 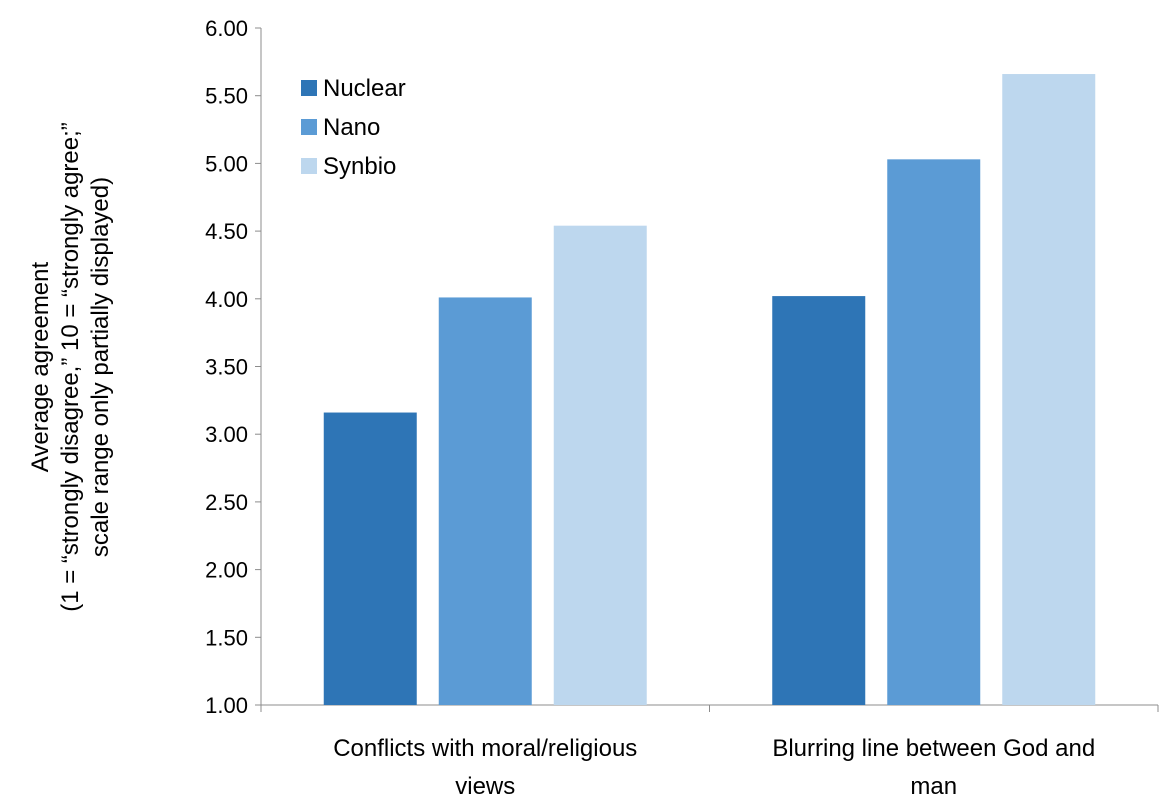 I want to click on legend-label: Synbio, so click(x=359, y=166).